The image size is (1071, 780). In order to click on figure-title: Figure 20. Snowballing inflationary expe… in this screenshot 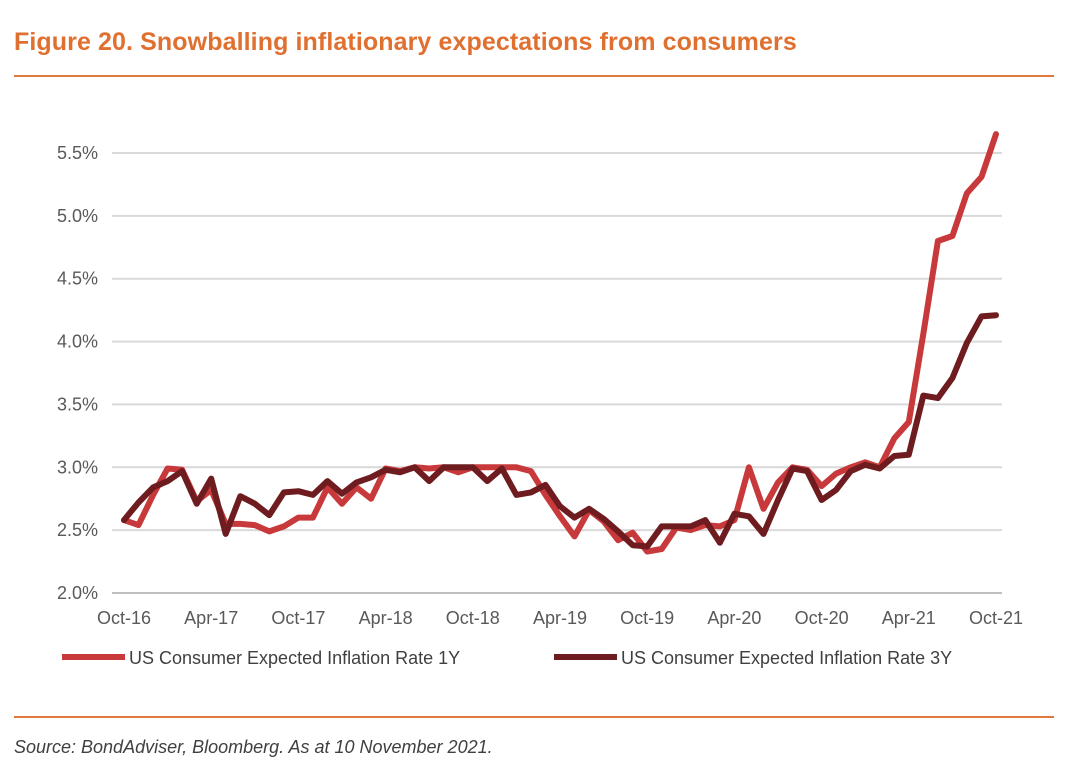, I will do `click(405, 42)`.